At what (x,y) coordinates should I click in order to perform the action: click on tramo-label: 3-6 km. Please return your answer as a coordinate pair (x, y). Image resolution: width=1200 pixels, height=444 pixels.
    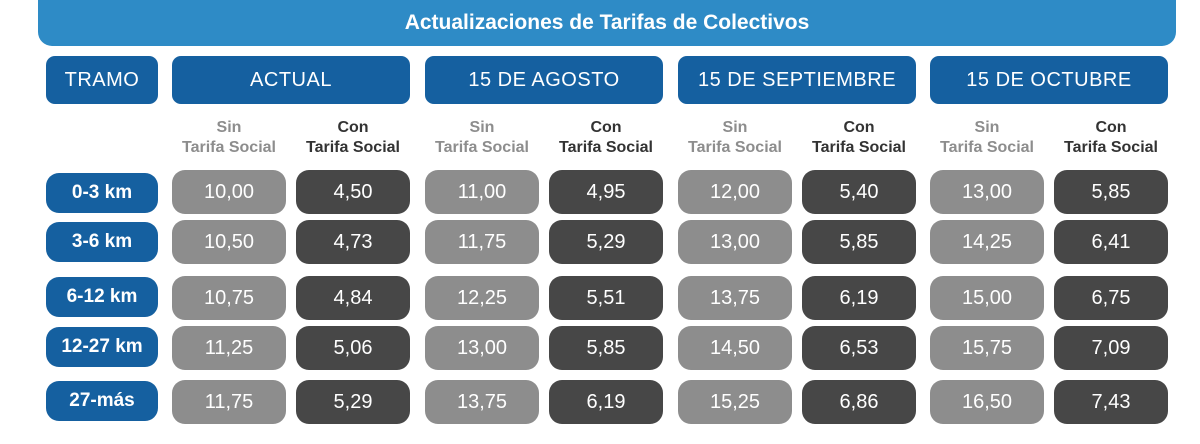
    Looking at the image, I should click on (102, 242).